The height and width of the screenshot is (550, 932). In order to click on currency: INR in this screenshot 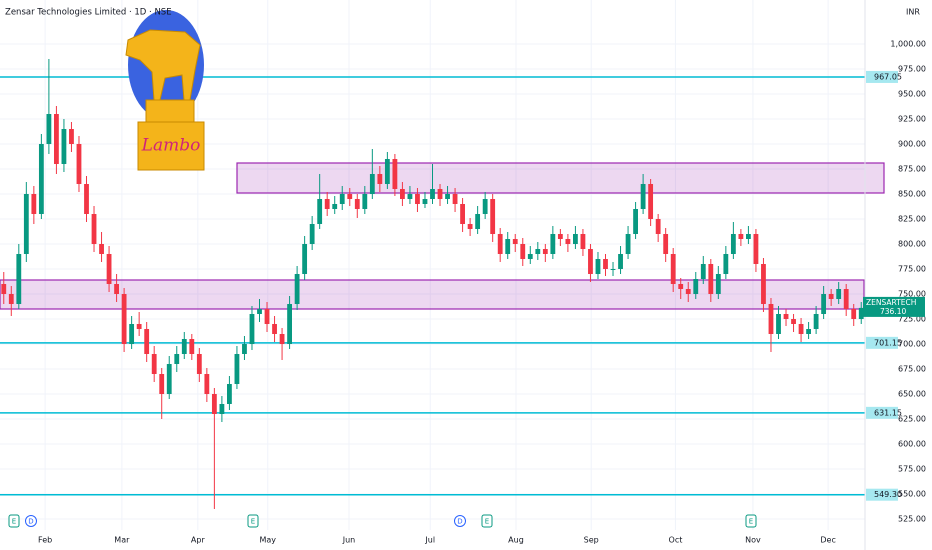, I will do `click(913, 12)`.